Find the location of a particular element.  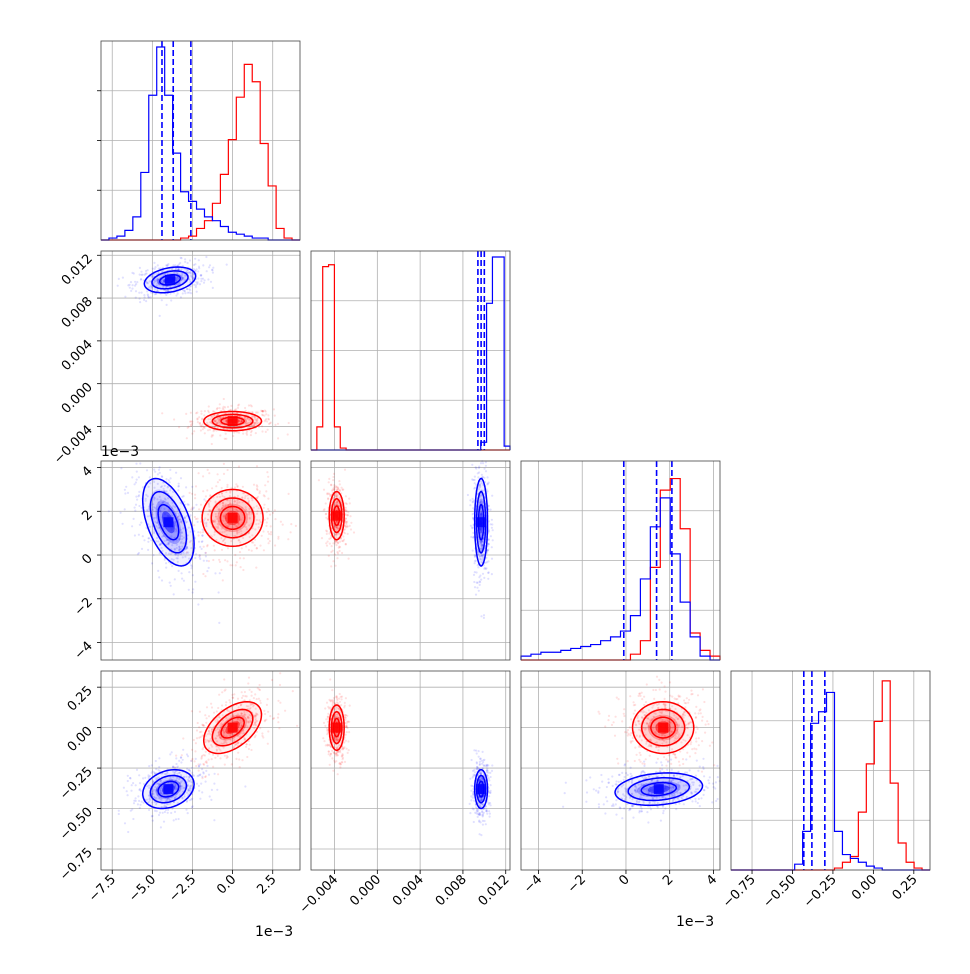

density-peak-blue is located at coordinates (168, 789).